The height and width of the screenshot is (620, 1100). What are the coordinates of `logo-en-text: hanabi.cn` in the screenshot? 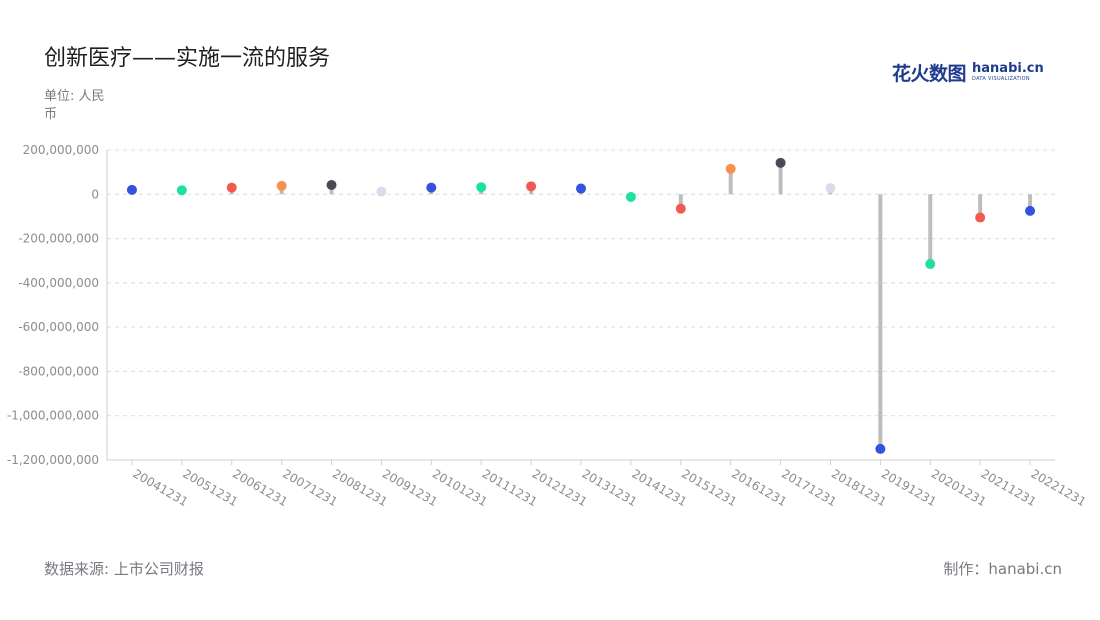 It's located at (1008, 68).